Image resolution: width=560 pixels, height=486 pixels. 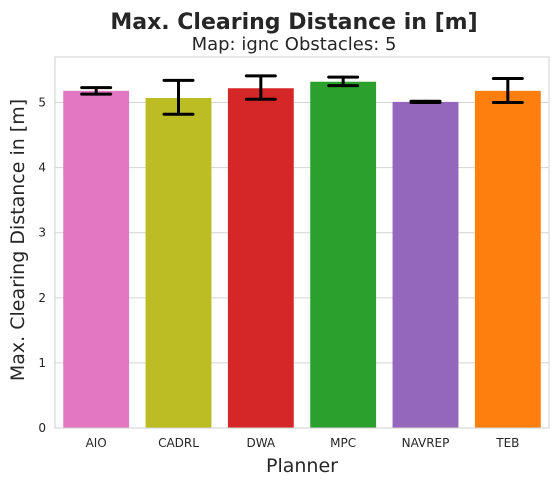 What do you see at coordinates (260, 87) in the screenshot?
I see `error-bar-dwa` at bounding box center [260, 87].